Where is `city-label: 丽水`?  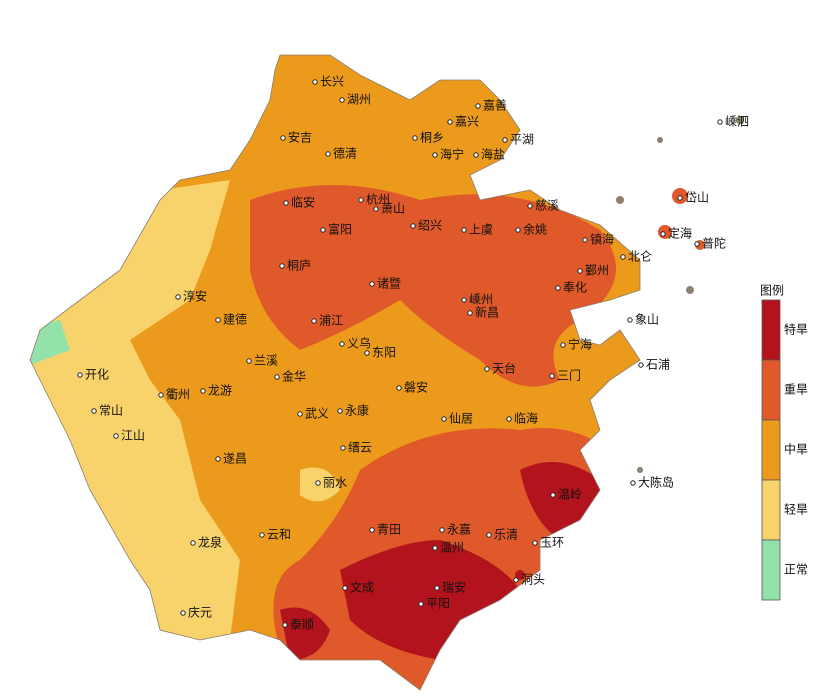 city-label: 丽水 is located at coordinates (335, 483).